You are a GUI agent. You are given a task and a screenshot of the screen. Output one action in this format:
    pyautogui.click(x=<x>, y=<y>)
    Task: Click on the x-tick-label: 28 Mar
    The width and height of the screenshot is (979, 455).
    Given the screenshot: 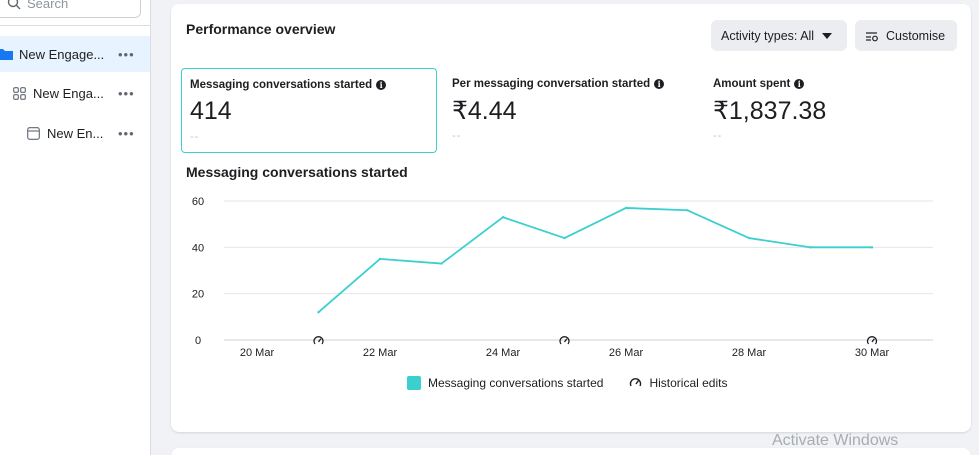 What is the action you would take?
    pyautogui.click(x=749, y=353)
    